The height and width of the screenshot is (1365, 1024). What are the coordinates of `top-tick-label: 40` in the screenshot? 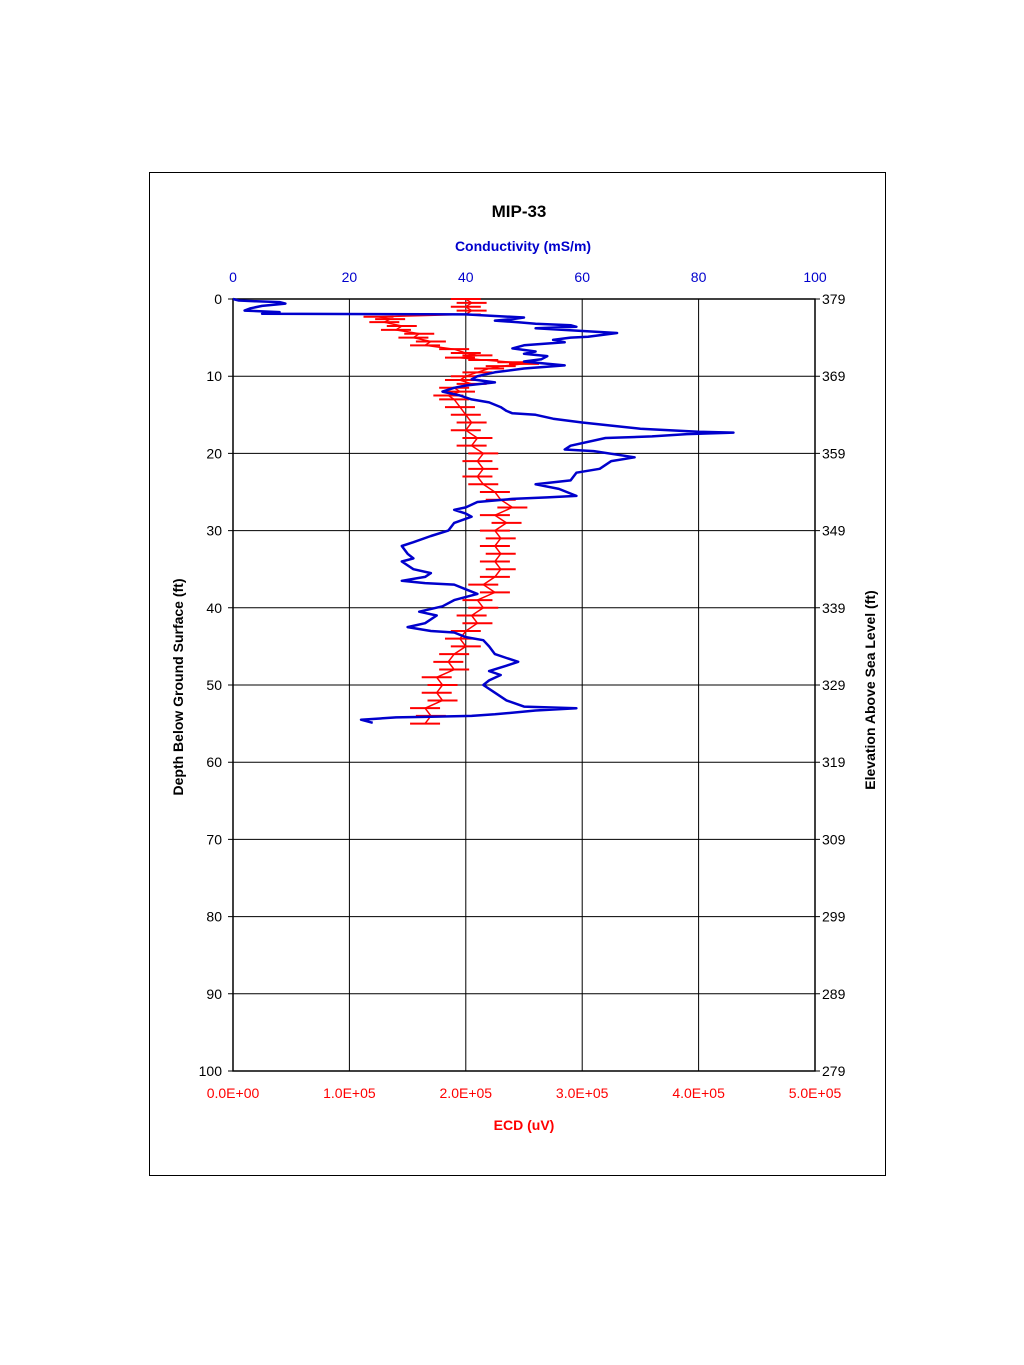 It's located at (466, 277).